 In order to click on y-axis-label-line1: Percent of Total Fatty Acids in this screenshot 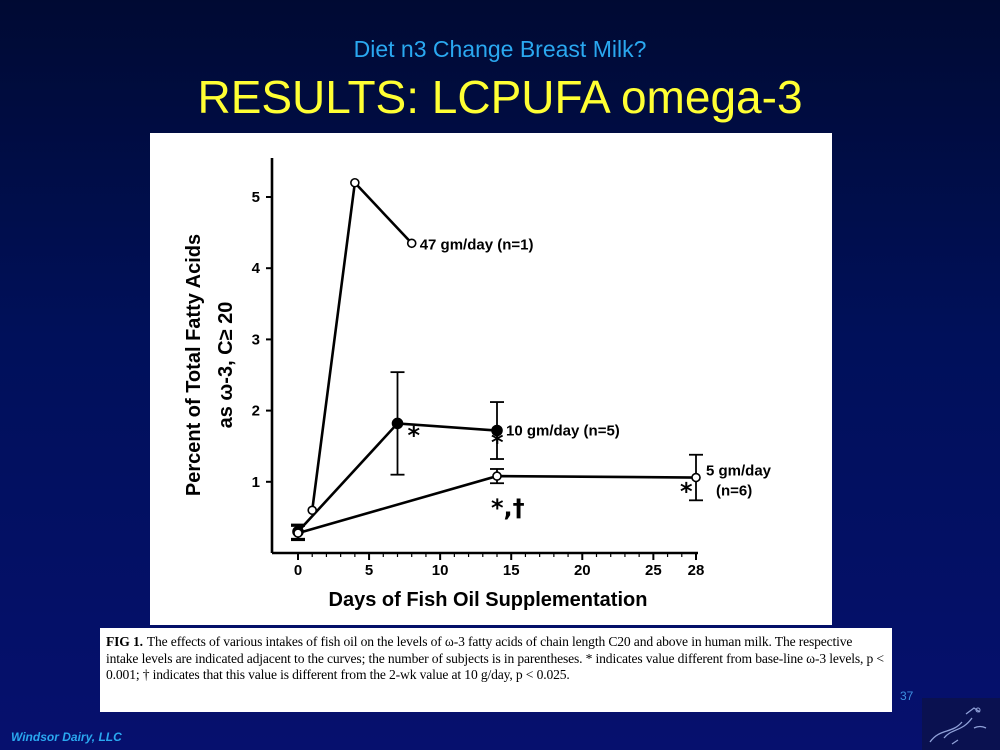, I will do `click(194, 365)`.